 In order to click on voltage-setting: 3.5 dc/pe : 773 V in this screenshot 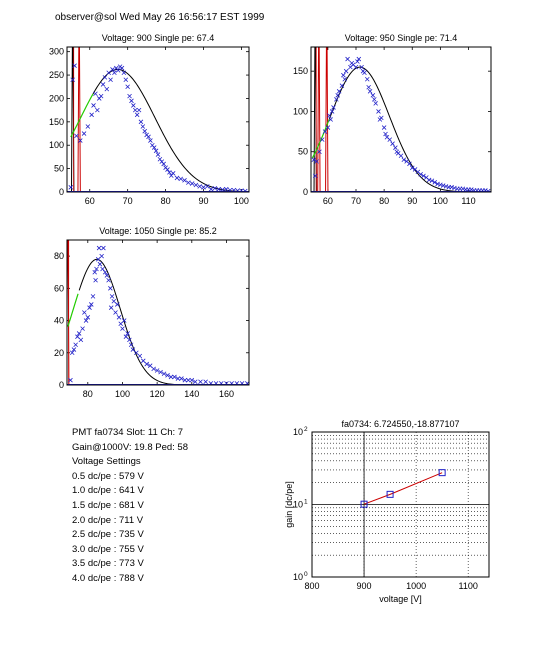, I will do `click(108, 564)`.